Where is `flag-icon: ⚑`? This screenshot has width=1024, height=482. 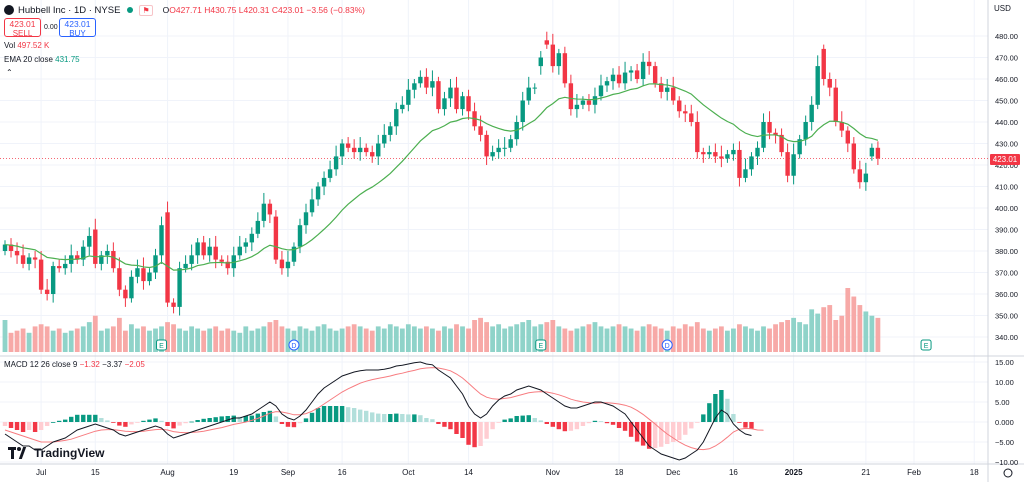
flag-icon: ⚑ is located at coordinates (146, 10).